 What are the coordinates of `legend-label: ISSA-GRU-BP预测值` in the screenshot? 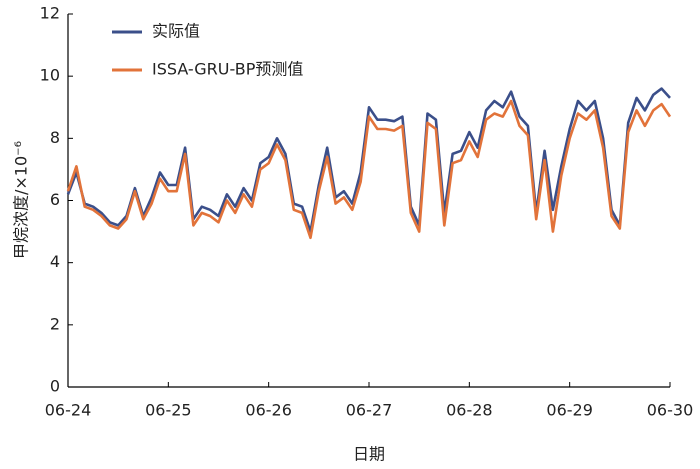 It's located at (227, 69).